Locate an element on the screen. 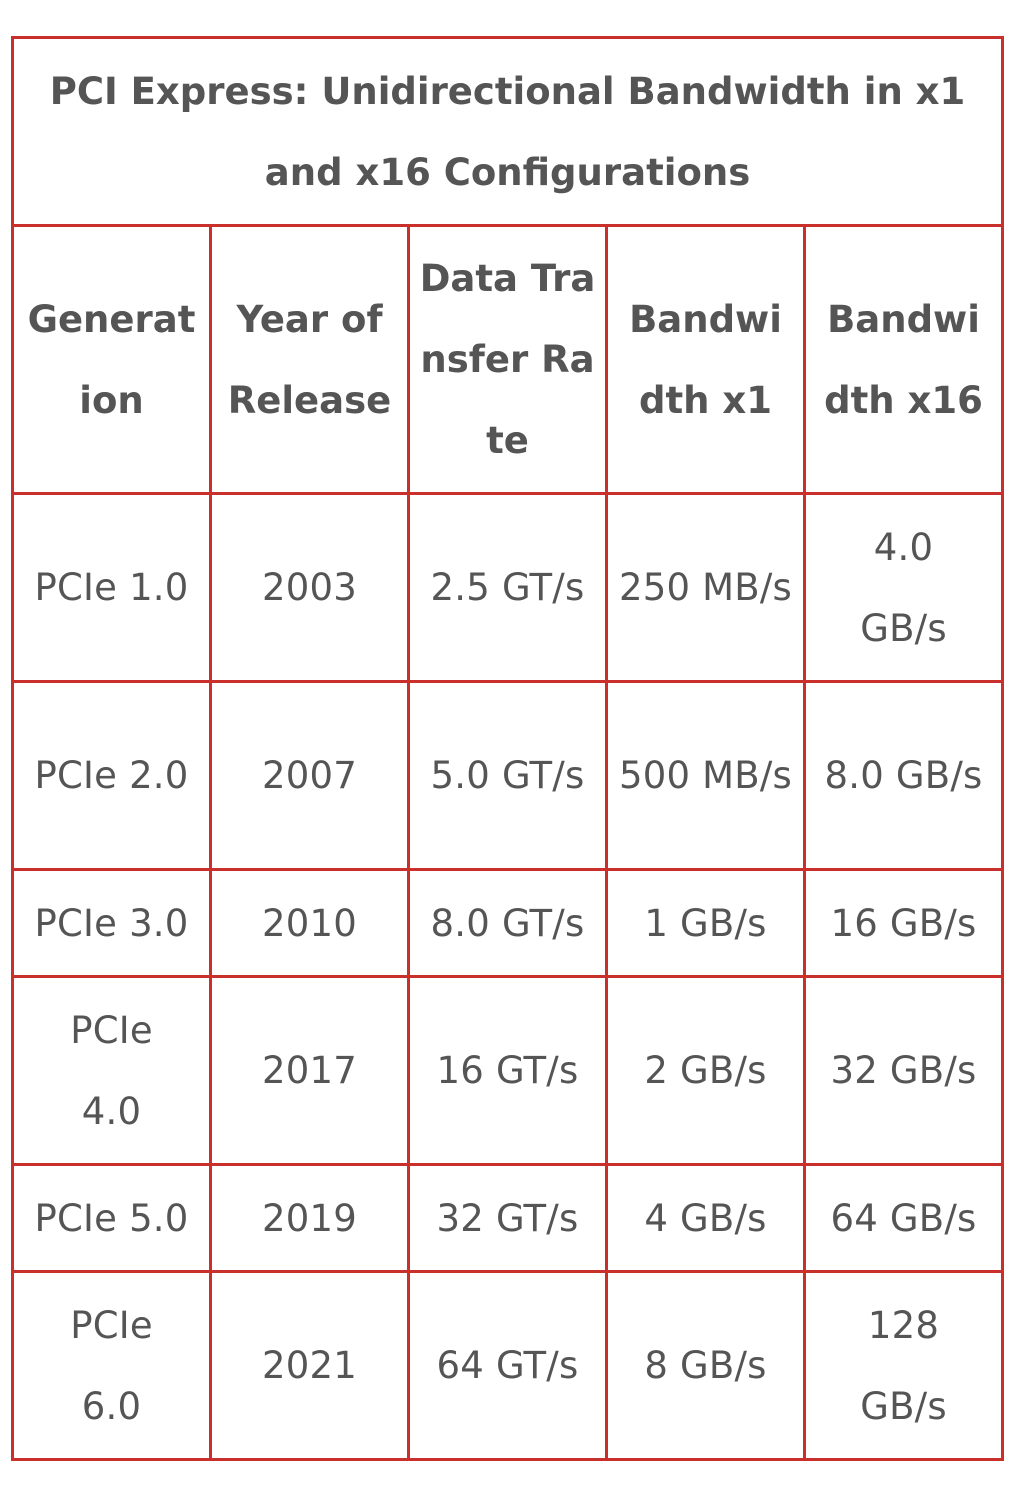 The image size is (1023, 1494). table-row: PCIe 4.0 2017 16 GT/s 2 GB/s 32 GB/s is located at coordinates (508, 1070).